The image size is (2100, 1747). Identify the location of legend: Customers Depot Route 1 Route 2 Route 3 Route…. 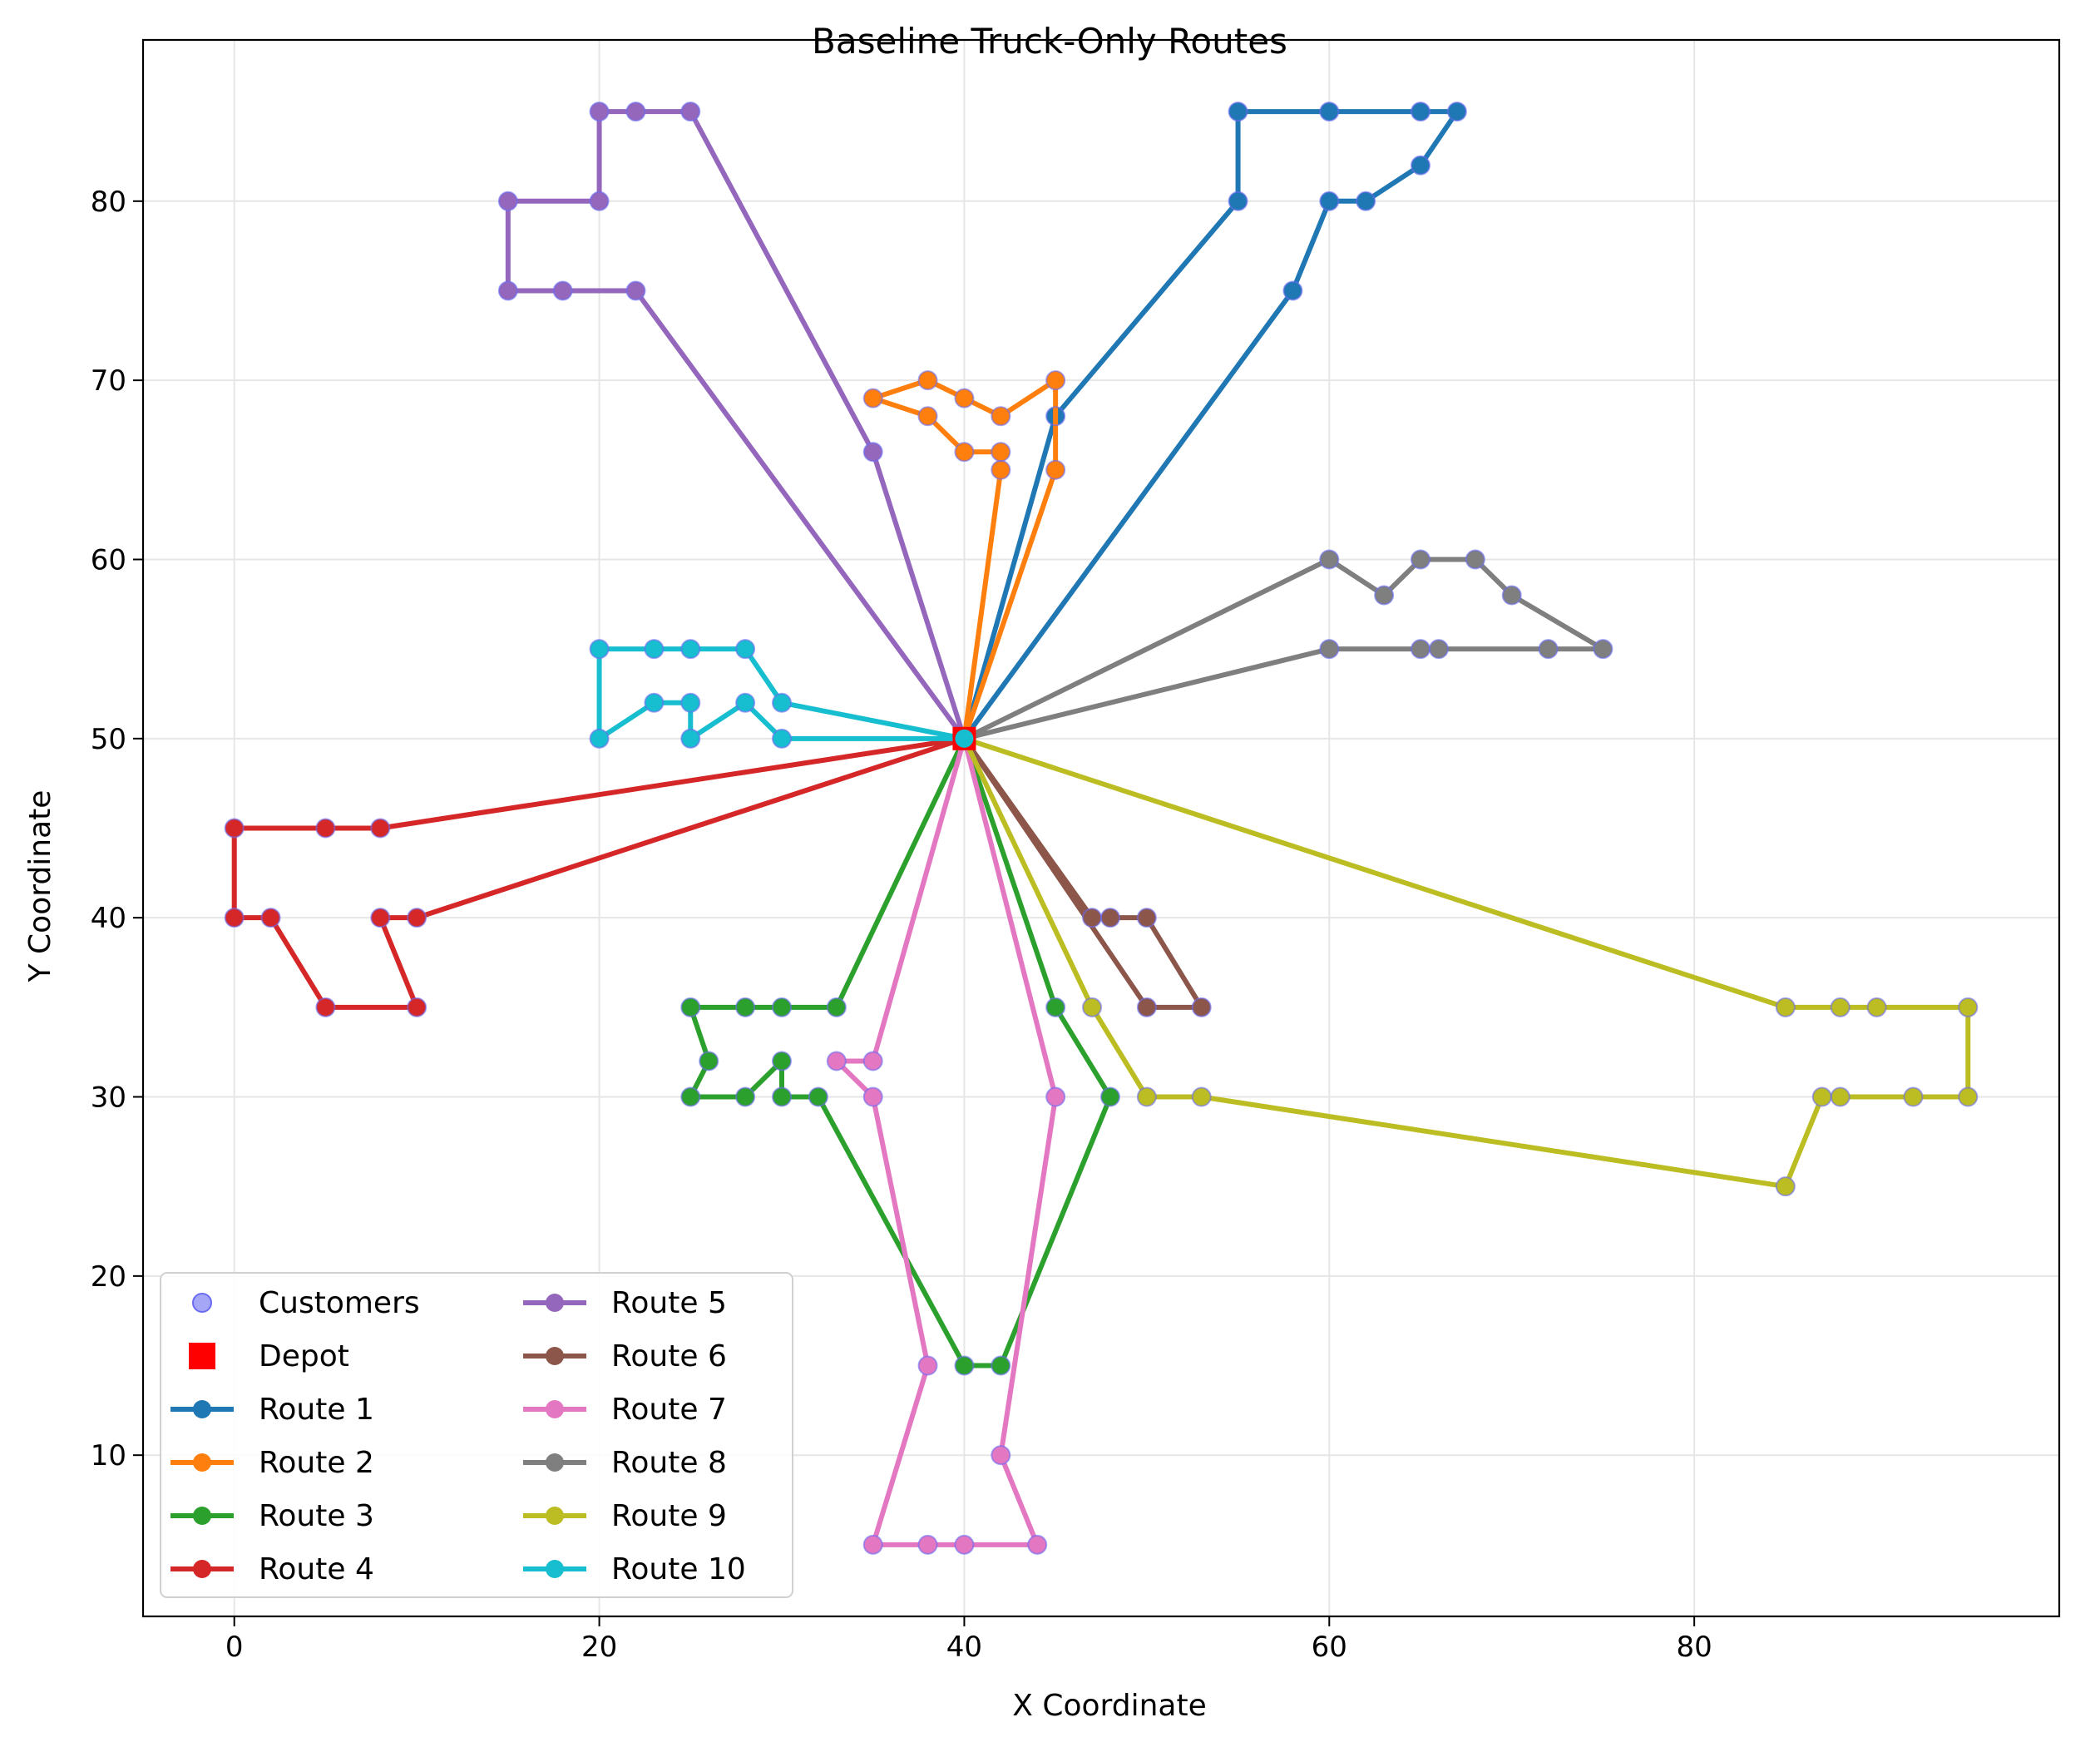
(476, 1435).